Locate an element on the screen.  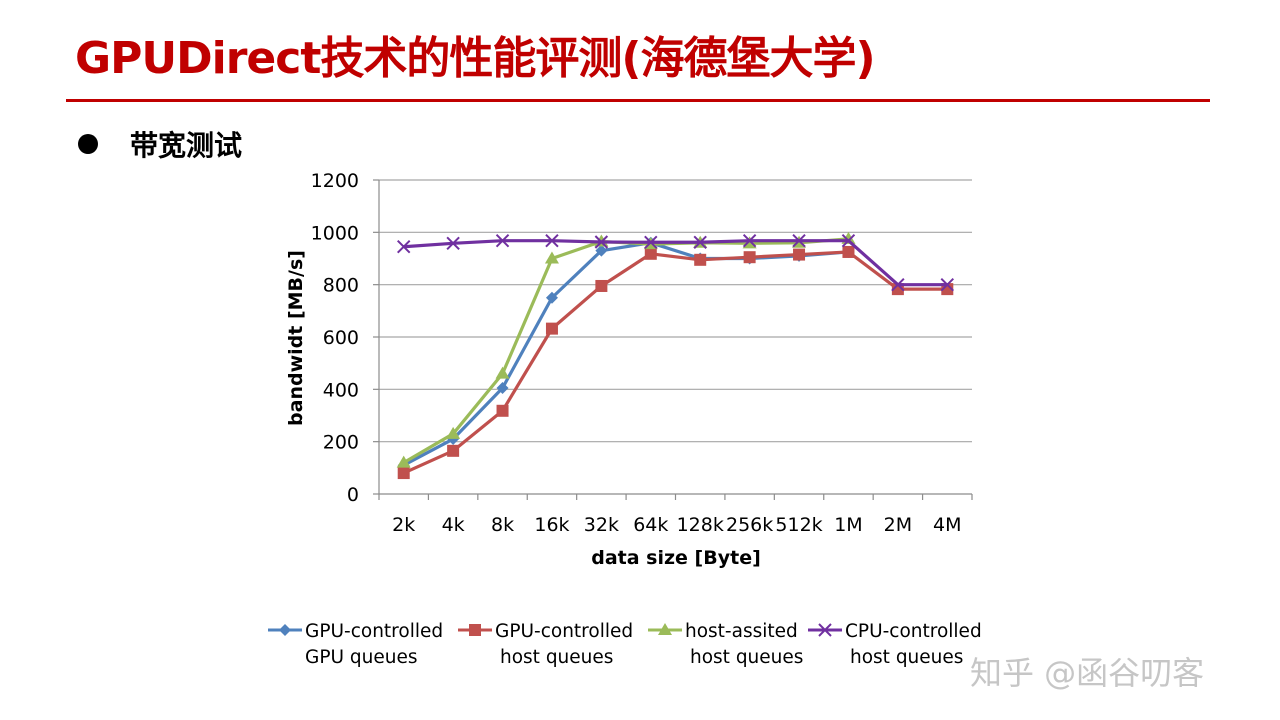
bullet-text: 带宽测试 is located at coordinates (186, 145).